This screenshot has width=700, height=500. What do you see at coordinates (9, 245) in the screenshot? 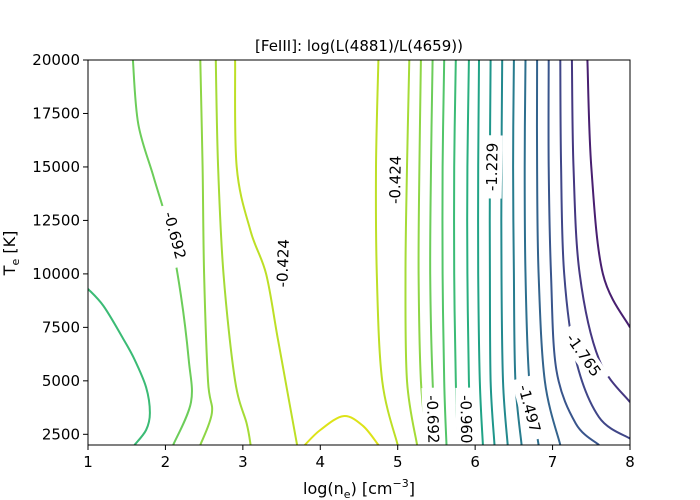
I see `y-axis-title-tail: [K]` at bounding box center [9, 245].